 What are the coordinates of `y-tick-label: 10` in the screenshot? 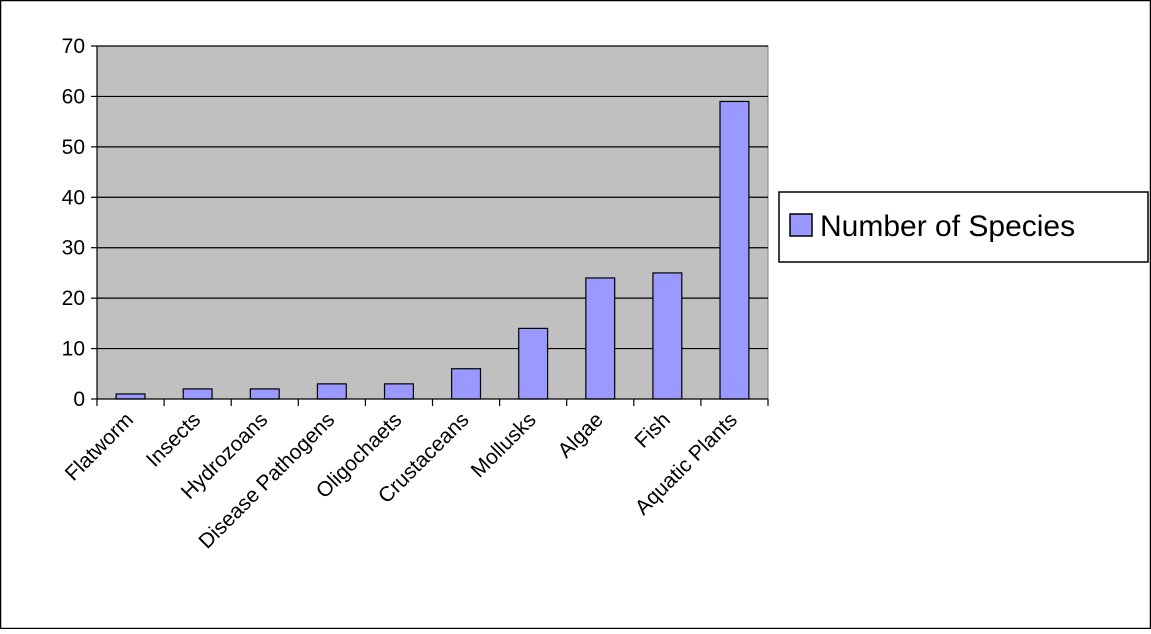 It's located at (73, 349).